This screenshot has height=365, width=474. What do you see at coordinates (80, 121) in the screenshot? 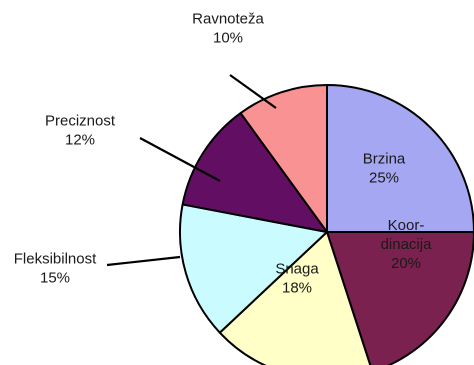
I see `slice-name-preciznost: Preciznost` at bounding box center [80, 121].